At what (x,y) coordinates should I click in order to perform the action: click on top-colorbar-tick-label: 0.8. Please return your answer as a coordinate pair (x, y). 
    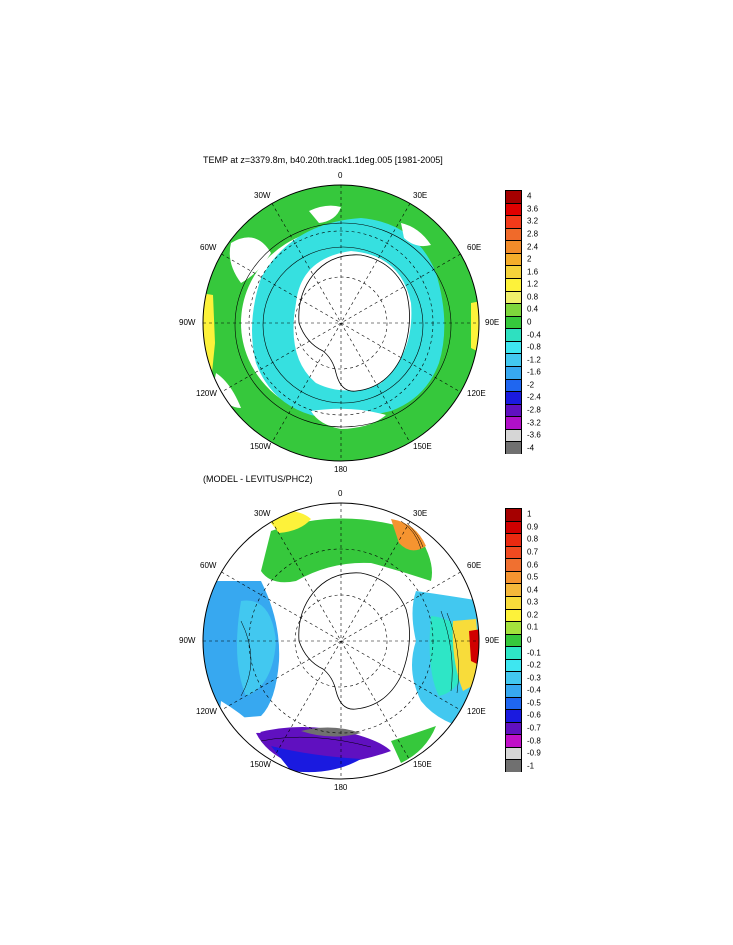
    Looking at the image, I should click on (533, 297).